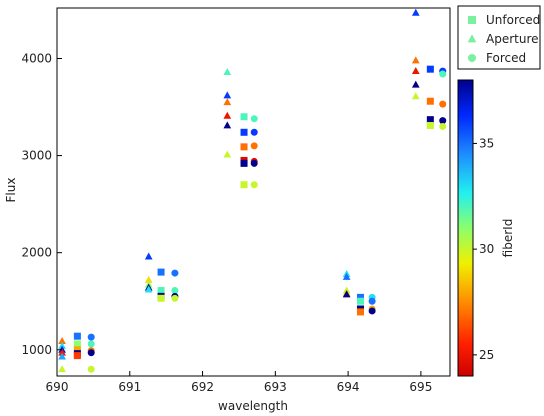  I want to click on y-tick-label: 2000, so click(36, 253).